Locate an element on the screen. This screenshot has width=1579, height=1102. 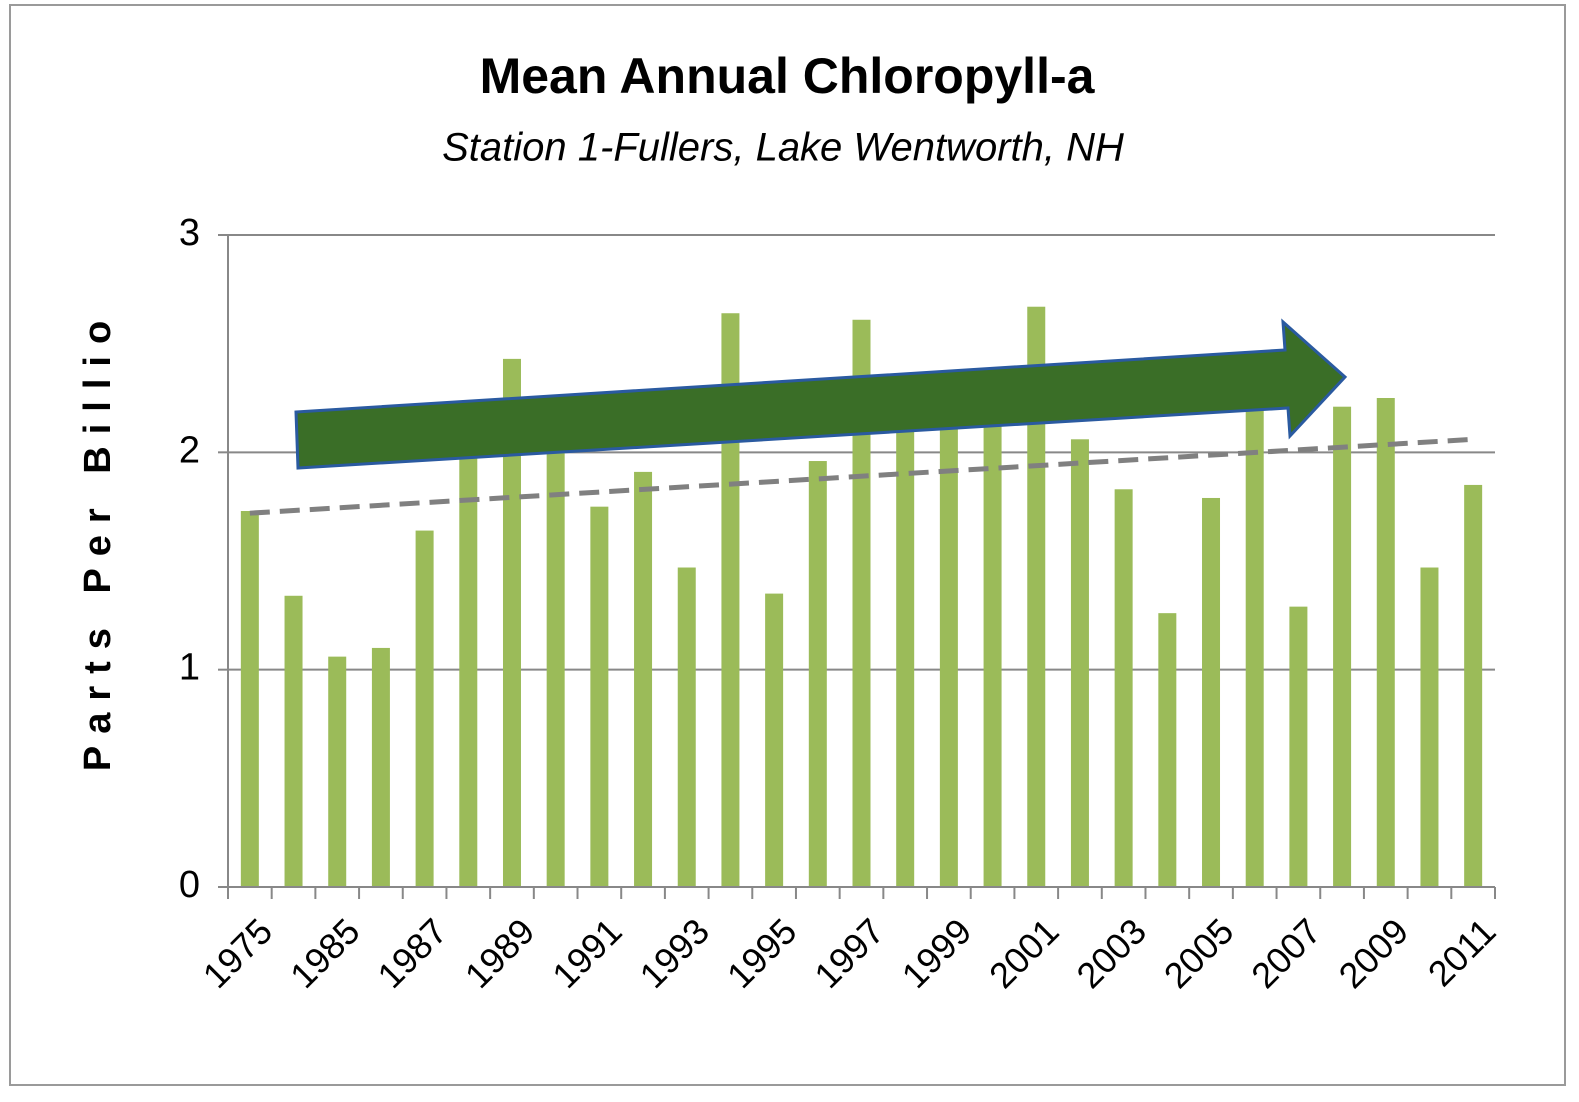
y-tick-label: 0 is located at coordinates (189, 885).